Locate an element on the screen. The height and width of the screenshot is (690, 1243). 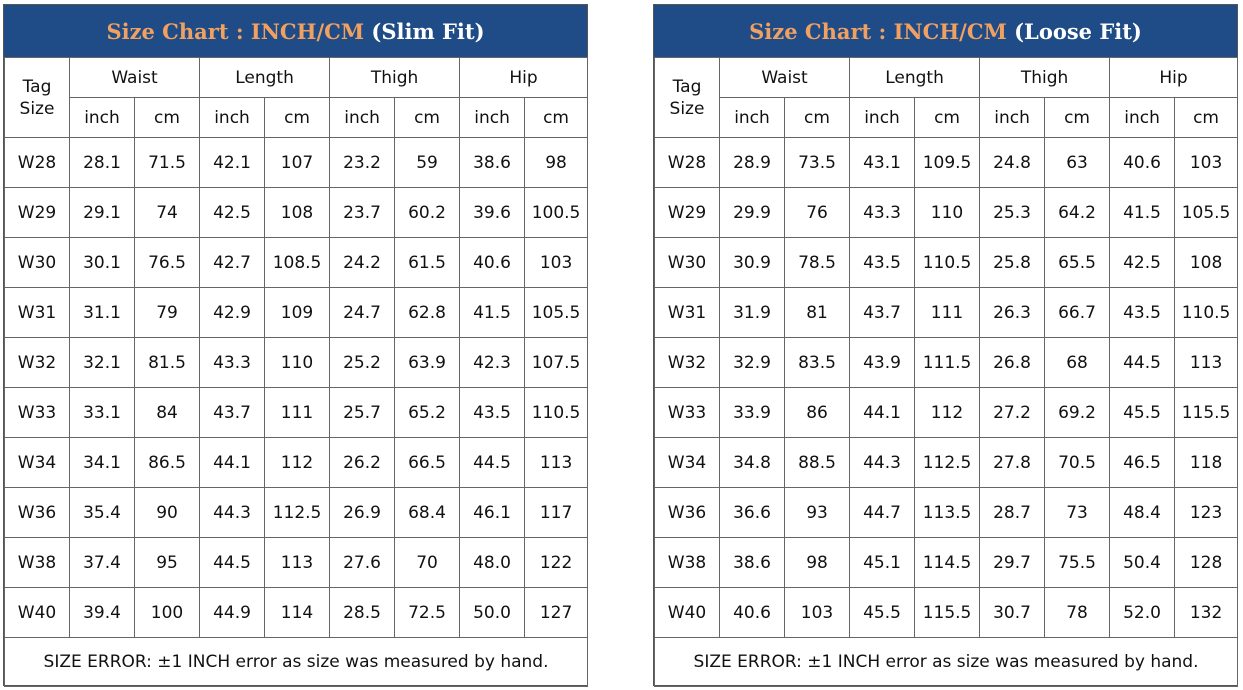
inch-value-cell: 42.9 is located at coordinates (232, 312).